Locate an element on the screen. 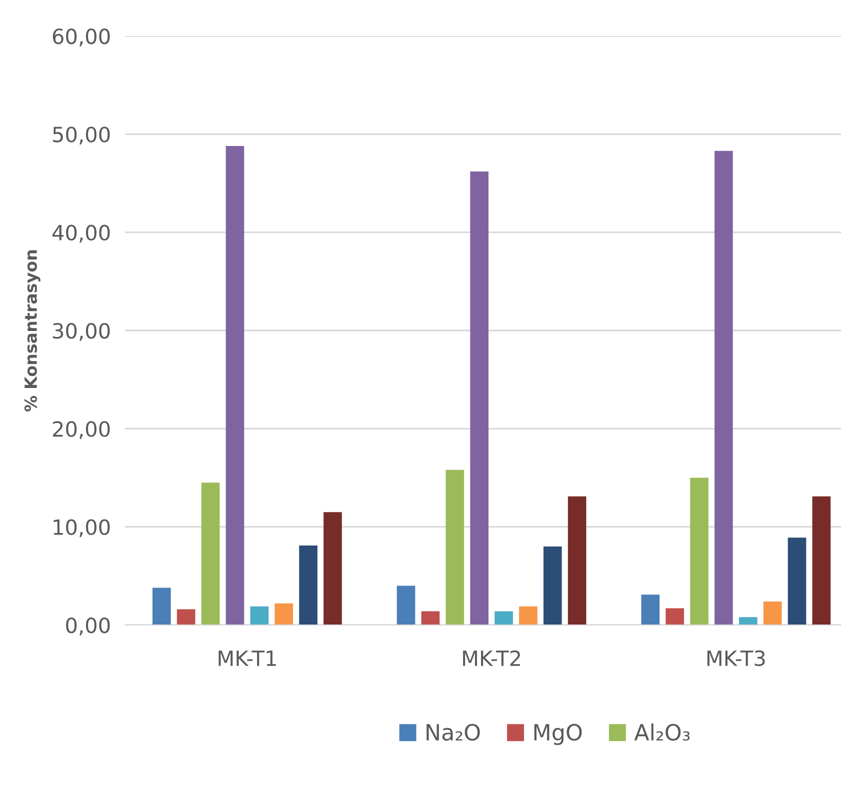 The width and height of the screenshot is (841, 785). y-tick-label: 10,00 is located at coordinates (82, 528).